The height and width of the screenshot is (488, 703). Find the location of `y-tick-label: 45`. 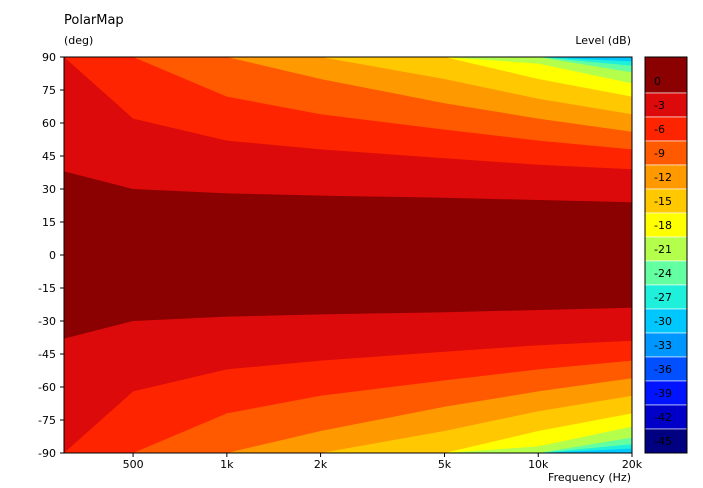

y-tick-label: 45 is located at coordinates (49, 156).